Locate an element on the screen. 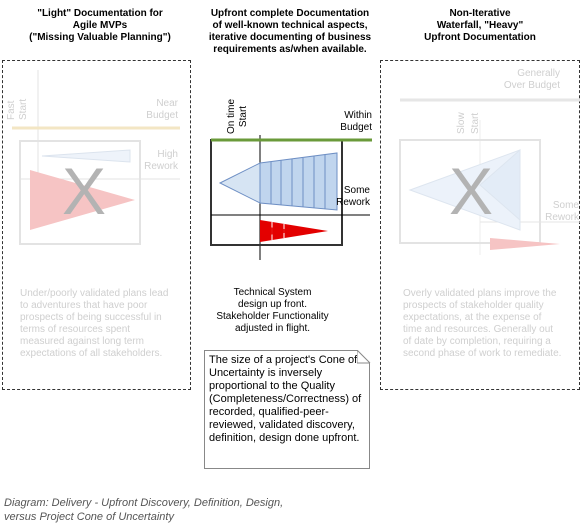 This screenshot has height=525, width=582. left-near-budget-label: Near Budget is located at coordinates (162, 109).